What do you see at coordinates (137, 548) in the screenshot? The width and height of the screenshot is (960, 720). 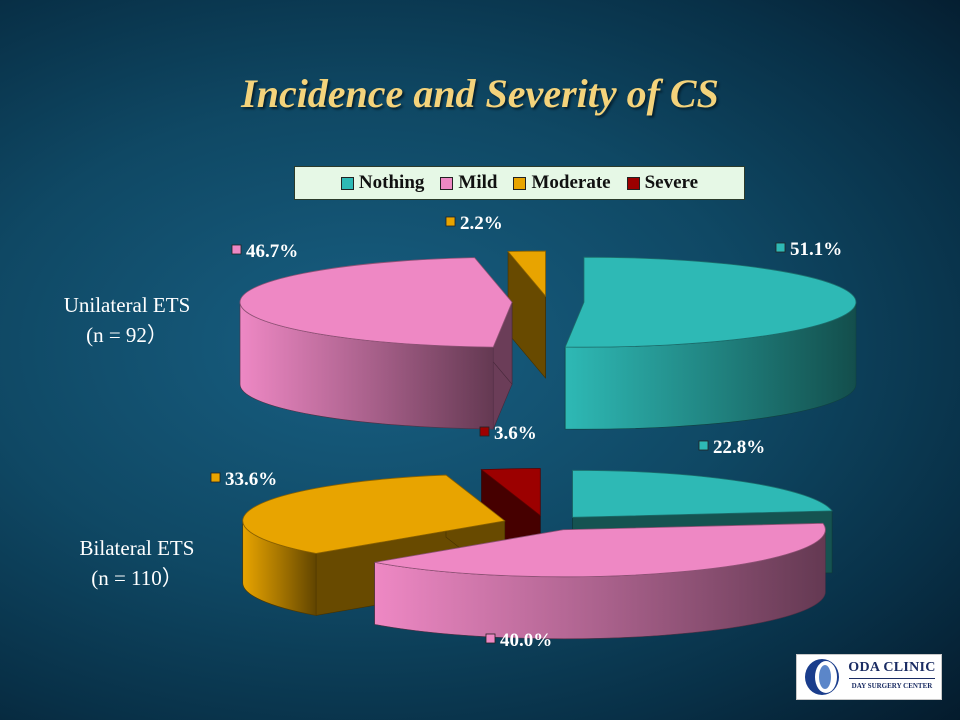 I see `bilateral-title: Bilateral ETS` at bounding box center [137, 548].